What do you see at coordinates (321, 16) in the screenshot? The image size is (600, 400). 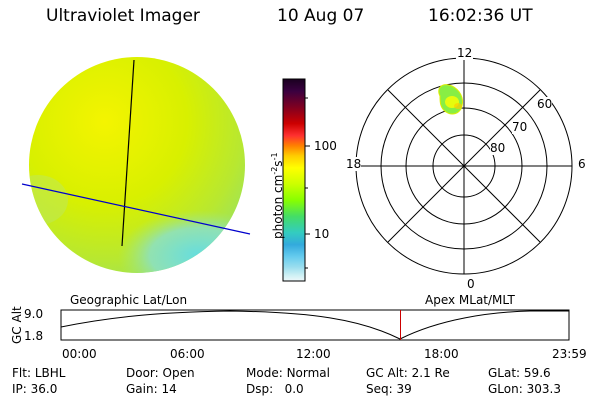 I see `date-label: 10 Aug 07` at bounding box center [321, 16].